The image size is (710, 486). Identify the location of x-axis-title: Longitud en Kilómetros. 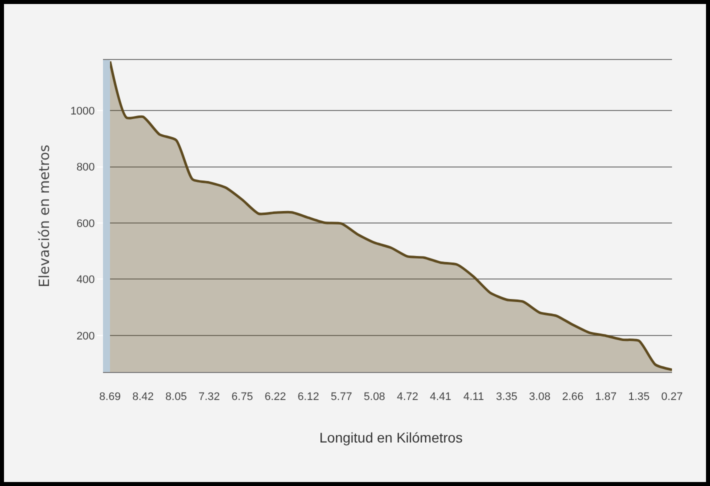
(391, 438).